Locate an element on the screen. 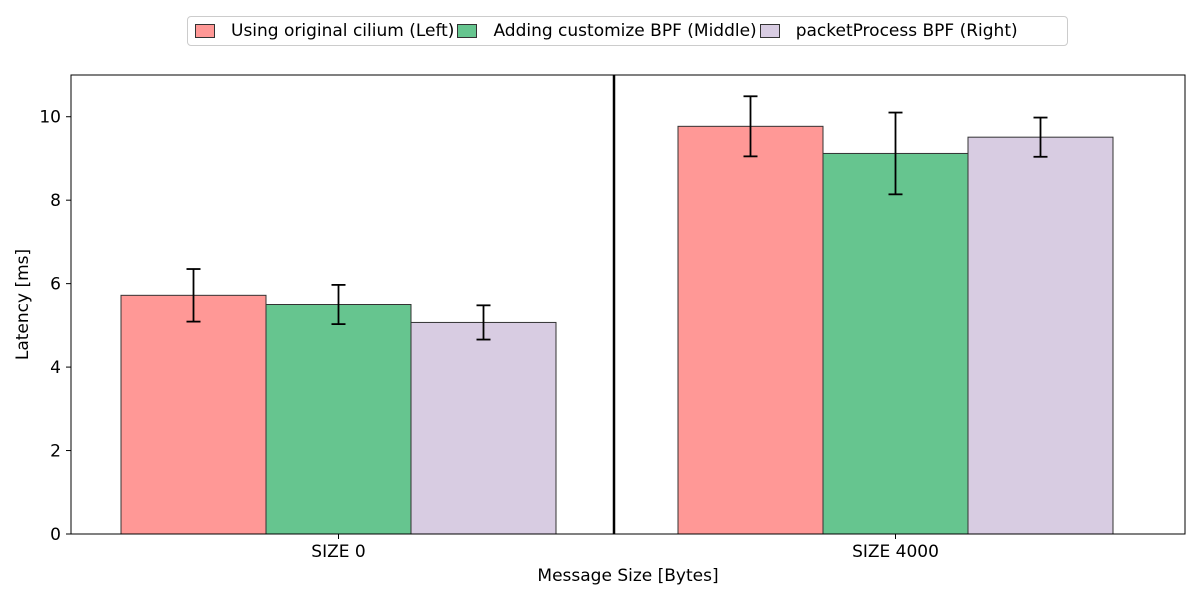 This screenshot has width=1200, height=600. legend-item-packetprocess: packetProcess BPF (Right) is located at coordinates (888, 31).